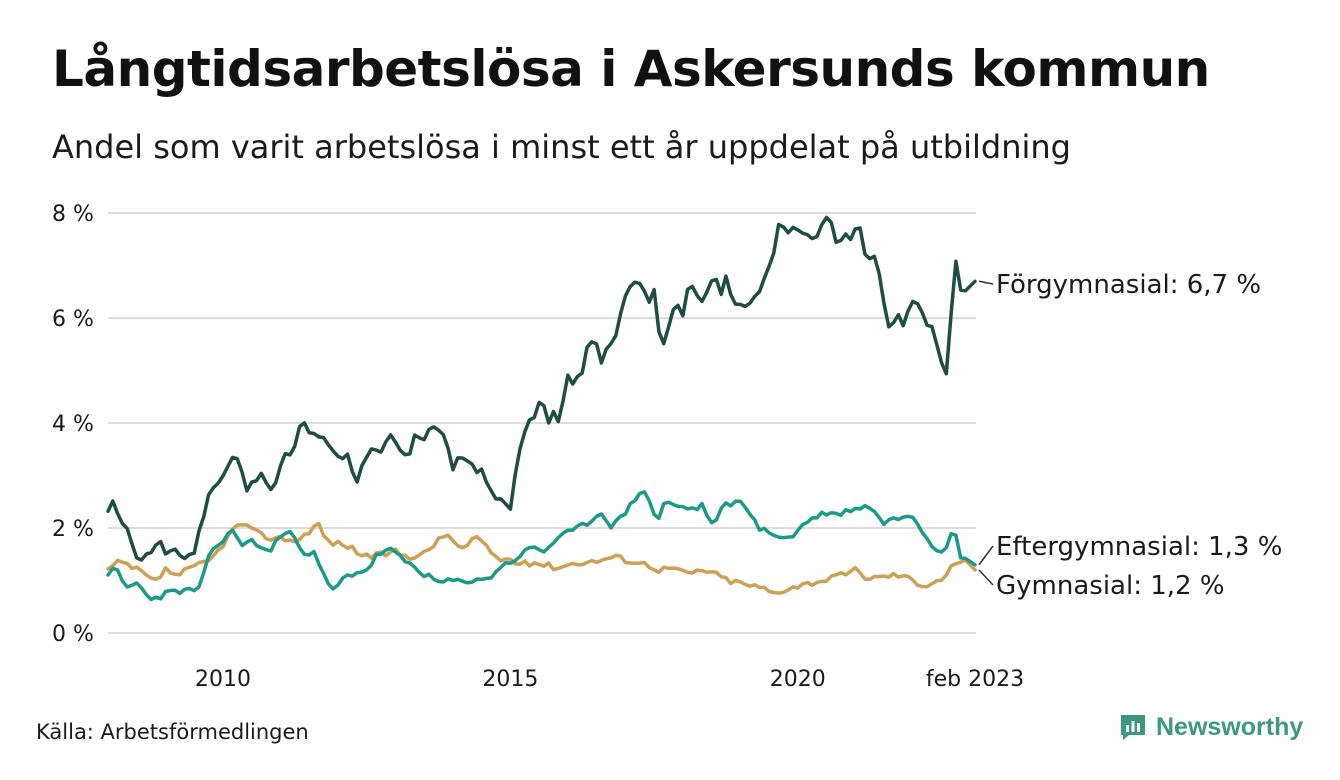 Image resolution: width=1340 pixels, height=780 pixels. What do you see at coordinates (510, 679) in the screenshot?
I see `x-tick-label: 2015` at bounding box center [510, 679].